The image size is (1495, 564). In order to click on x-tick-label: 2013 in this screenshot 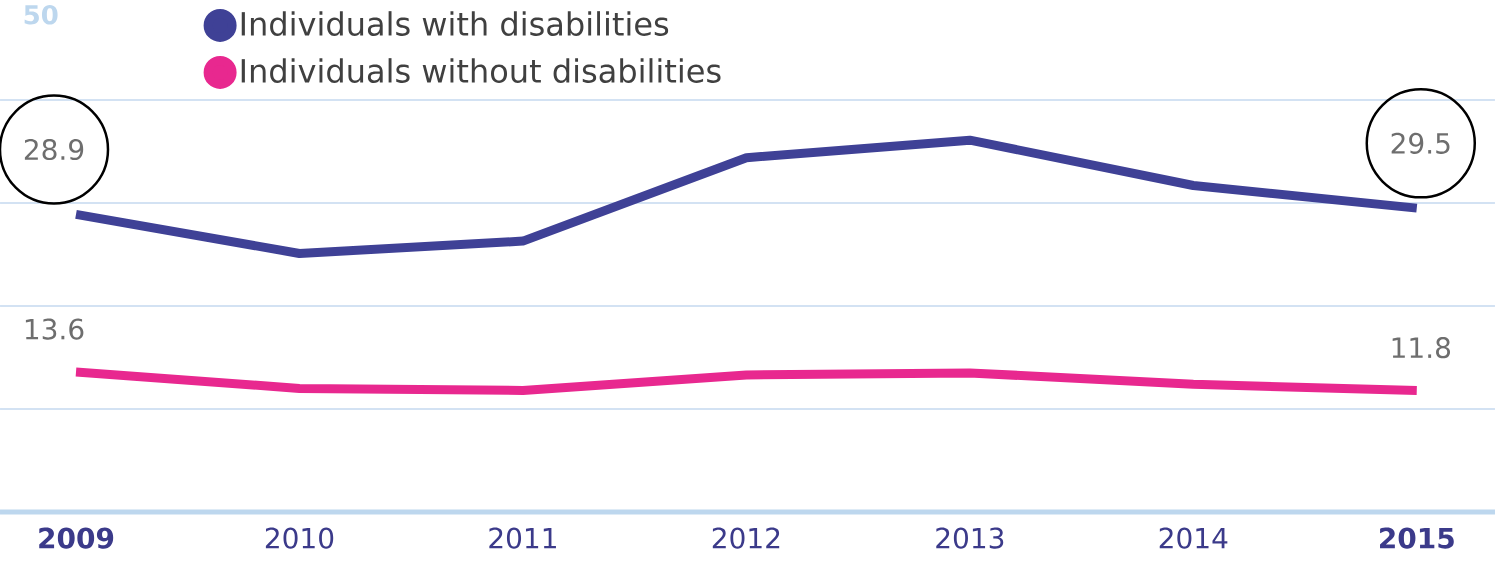, I will do `click(970, 538)`.